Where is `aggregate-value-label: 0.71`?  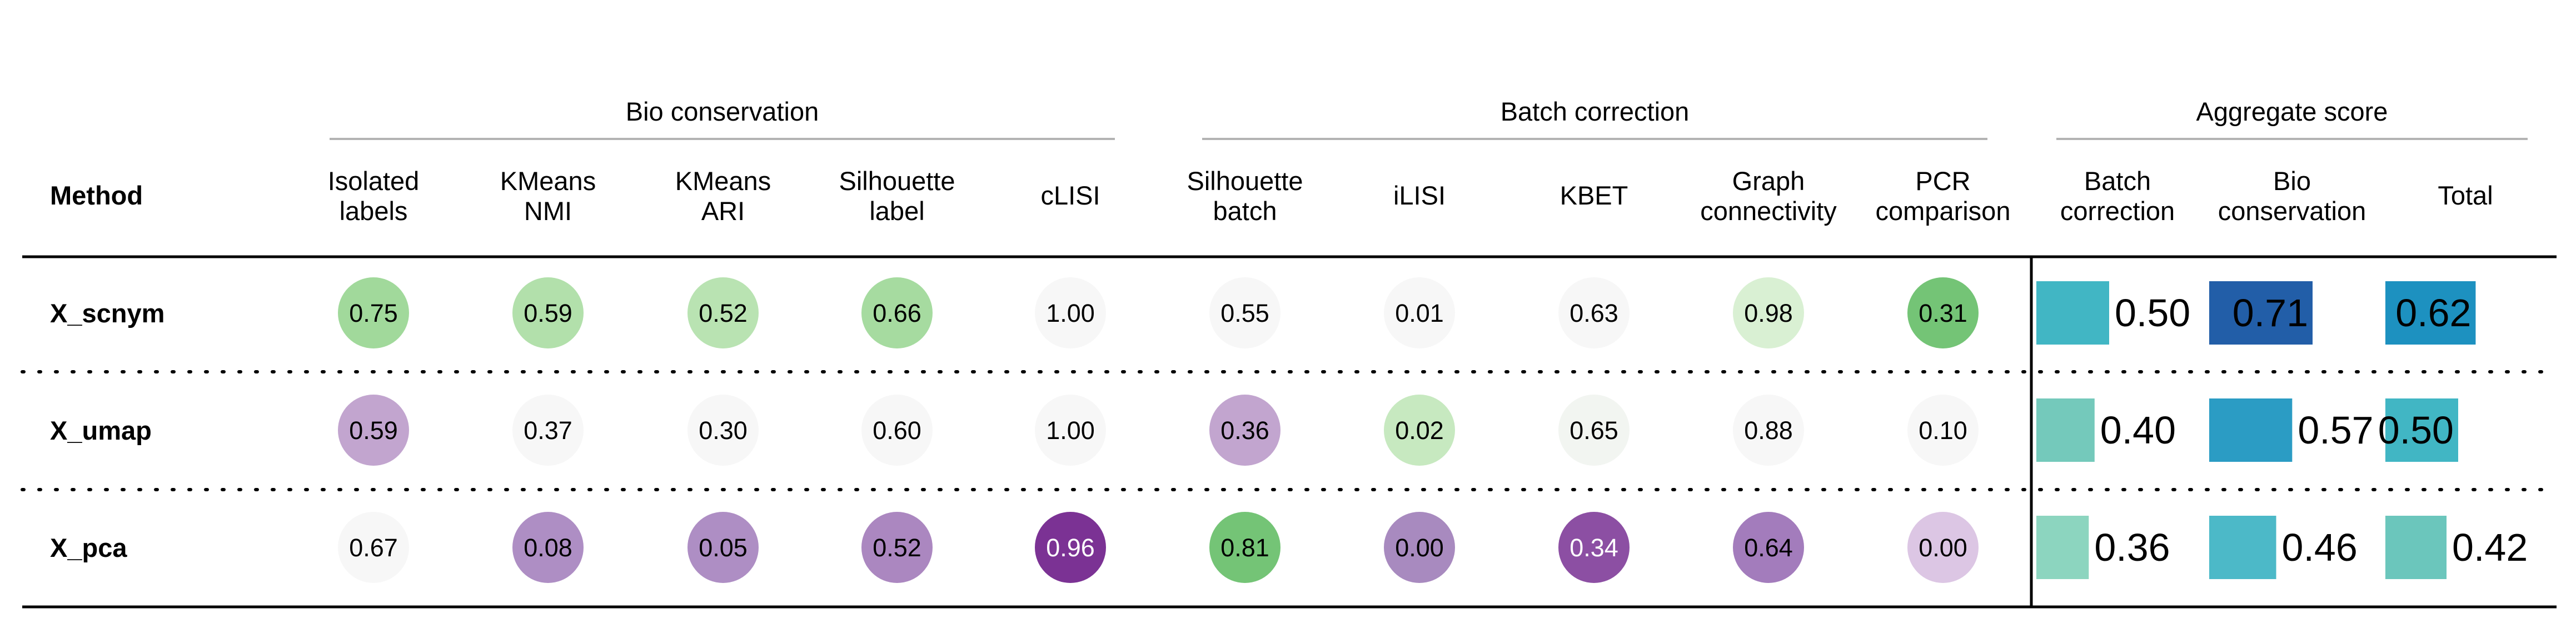 aggregate-value-label: 0.71 is located at coordinates (2270, 313).